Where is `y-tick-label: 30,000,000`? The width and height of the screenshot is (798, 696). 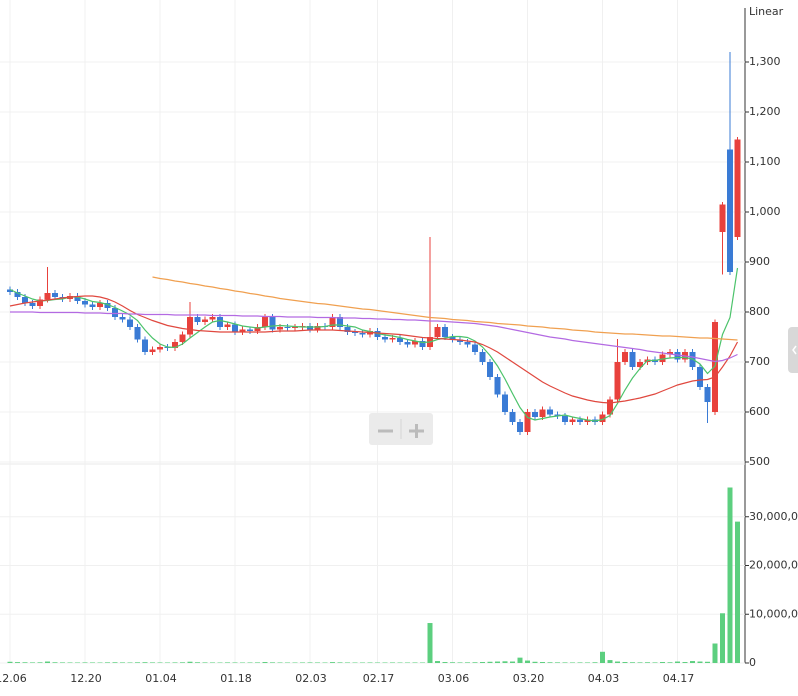
y-tick-label: 30,000,000 is located at coordinates (773, 516).